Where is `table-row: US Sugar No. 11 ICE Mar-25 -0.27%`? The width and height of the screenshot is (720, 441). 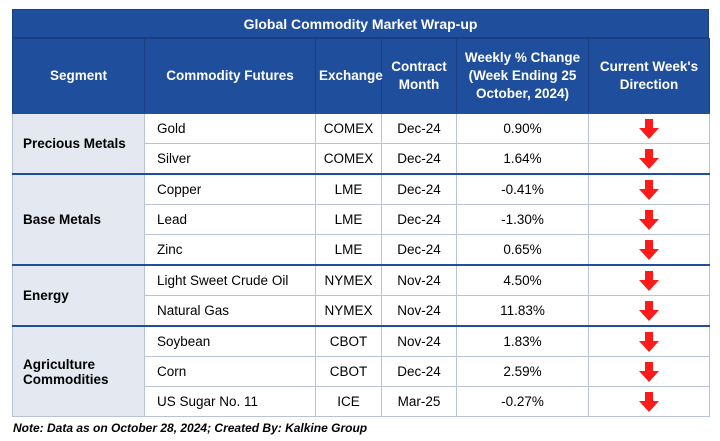
table-row: US Sugar No. 11 ICE Mar-25 -0.27% is located at coordinates (361, 401).